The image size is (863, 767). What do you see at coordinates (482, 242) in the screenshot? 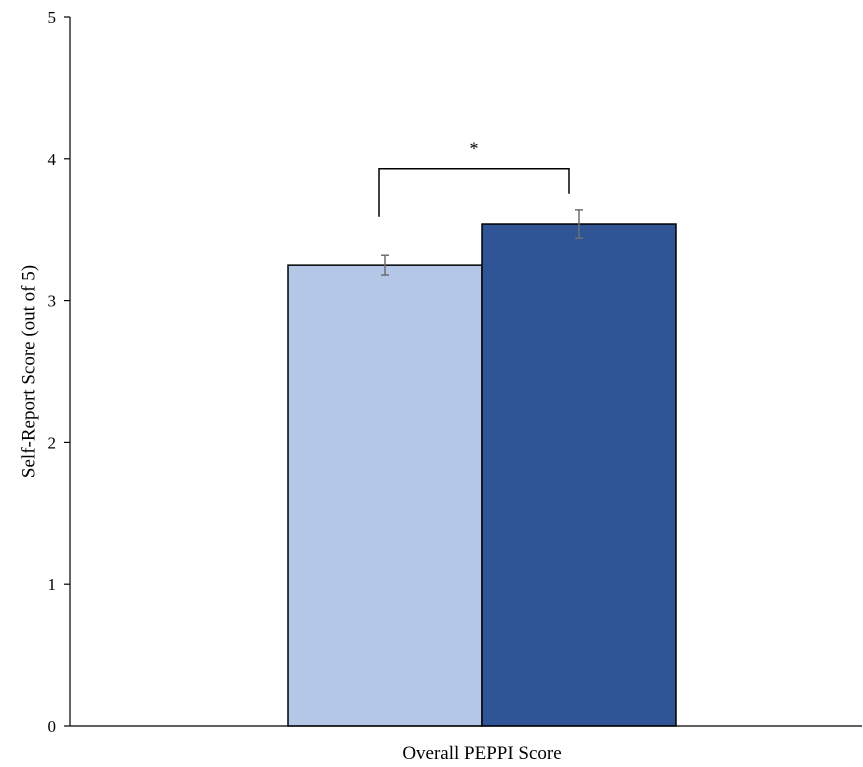
I see `error-bars` at bounding box center [482, 242].